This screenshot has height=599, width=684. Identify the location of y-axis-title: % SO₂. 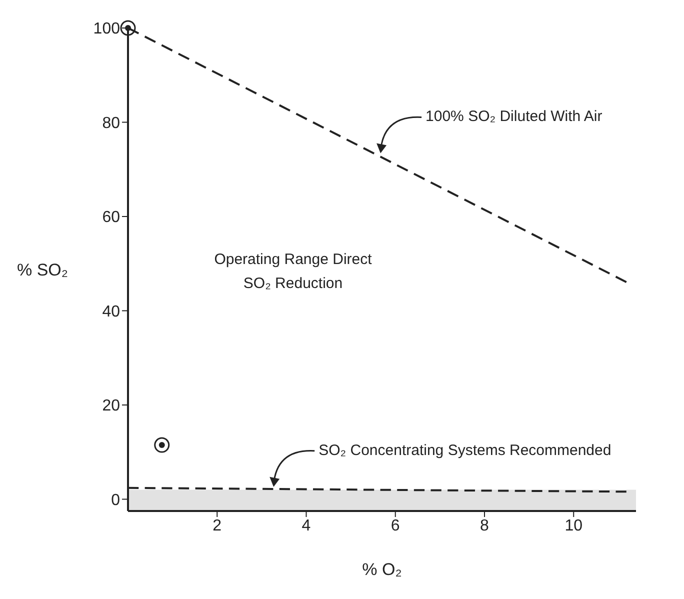
(42, 270).